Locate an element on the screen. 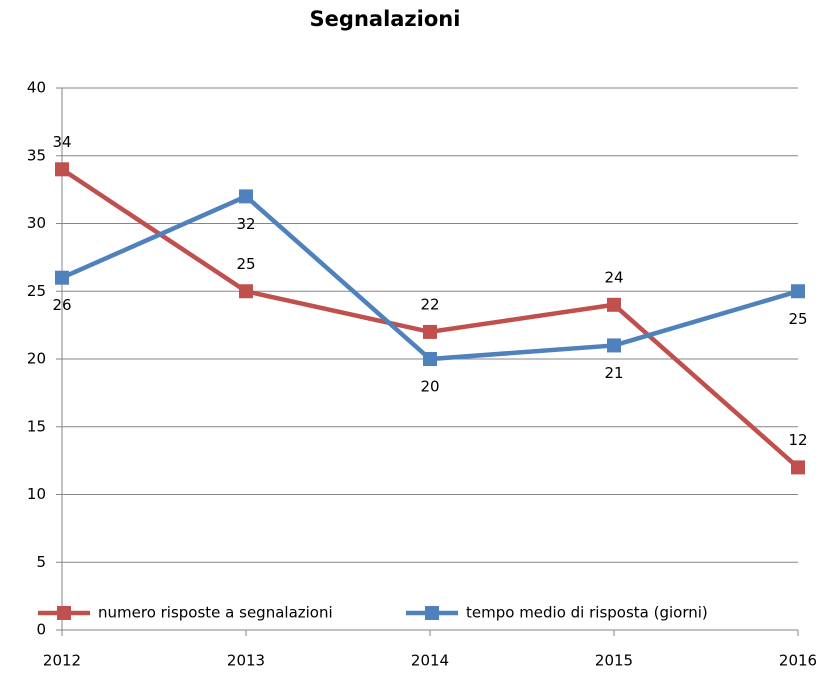  data-label: 21 is located at coordinates (613, 373).